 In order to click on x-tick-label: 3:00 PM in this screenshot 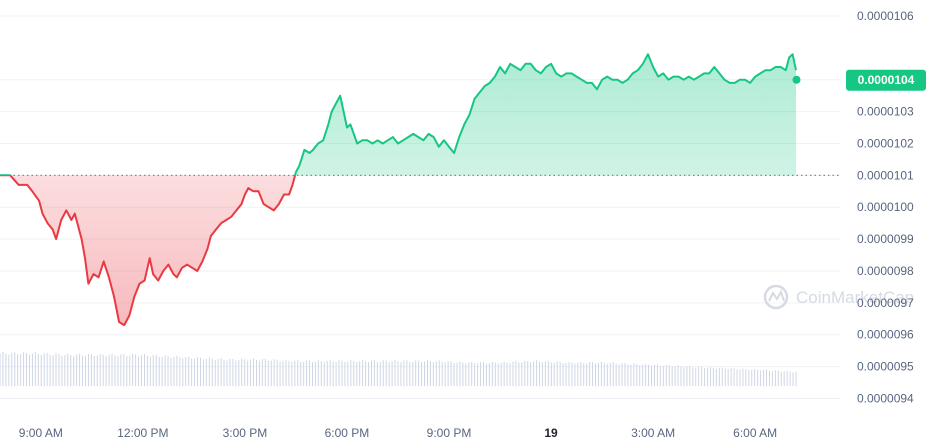, I will do `click(245, 433)`.